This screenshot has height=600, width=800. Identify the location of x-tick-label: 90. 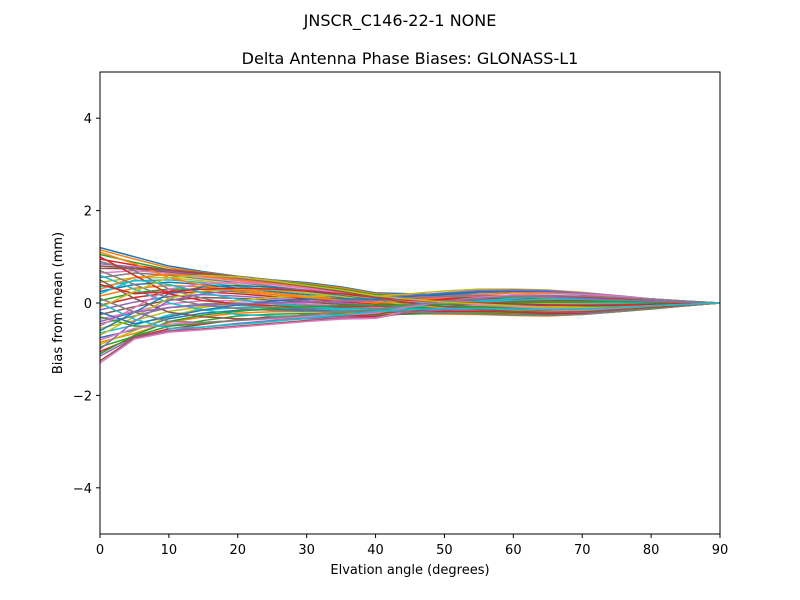
(720, 550).